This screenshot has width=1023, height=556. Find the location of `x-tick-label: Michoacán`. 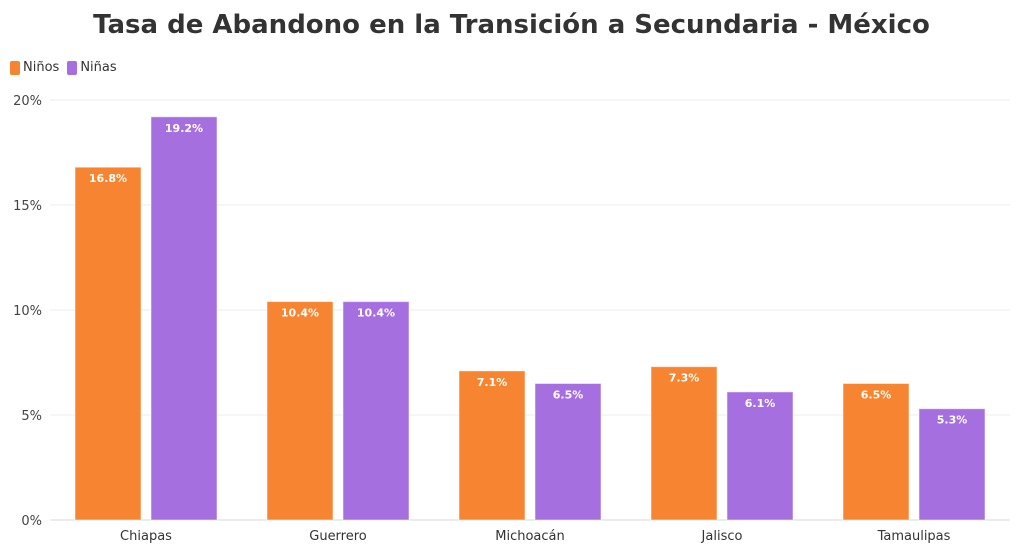

x-tick-label: Michoacán is located at coordinates (530, 536).